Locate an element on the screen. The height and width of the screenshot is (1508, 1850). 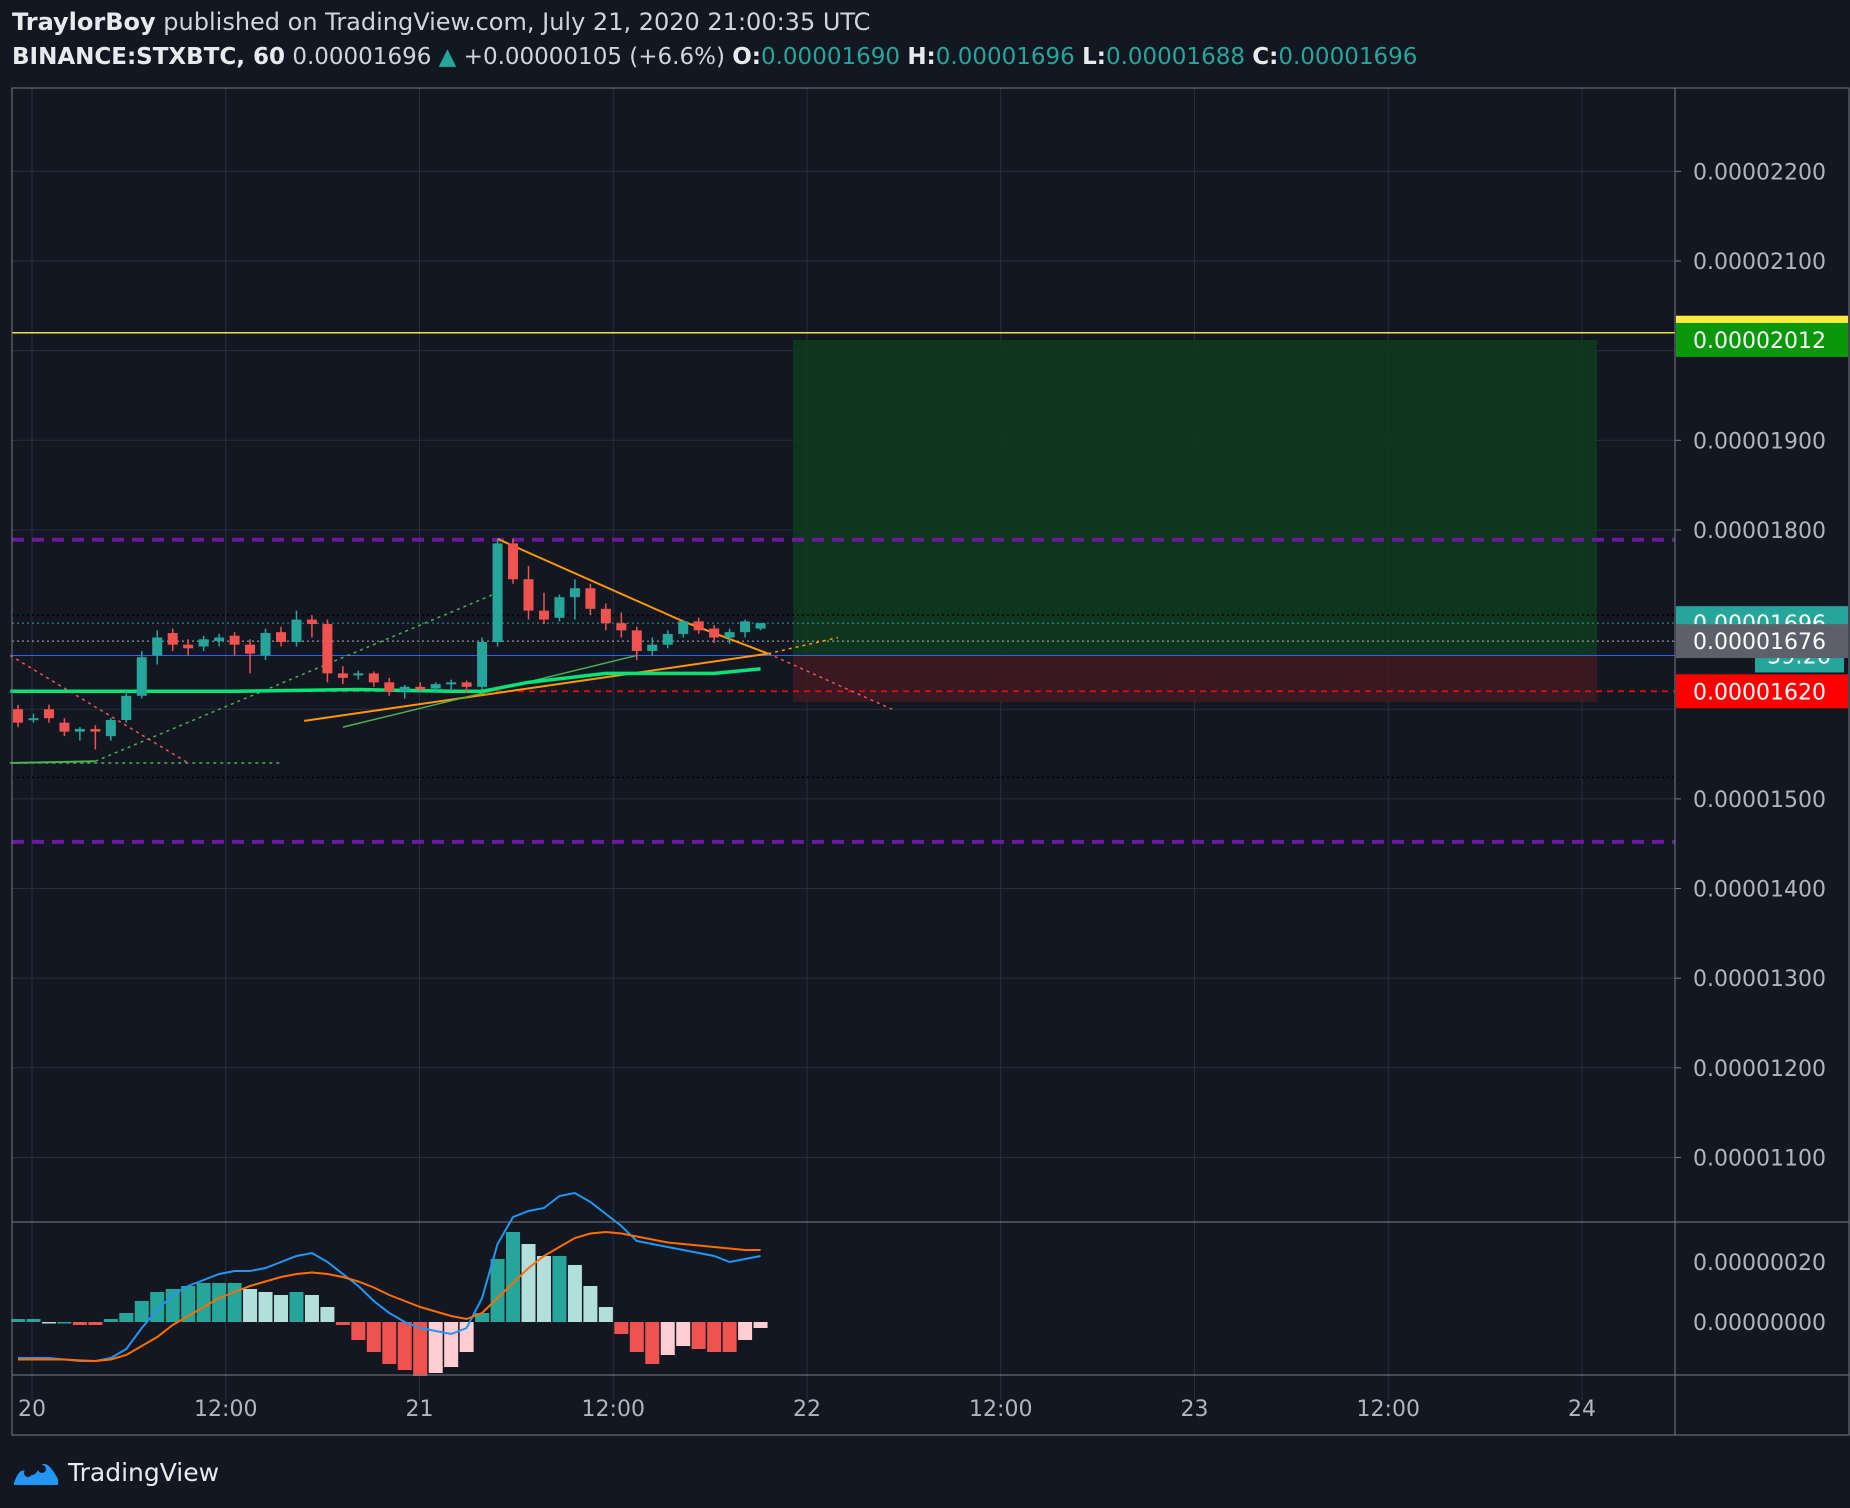
time-tick-label: 24 is located at coordinates (1582, 1409).